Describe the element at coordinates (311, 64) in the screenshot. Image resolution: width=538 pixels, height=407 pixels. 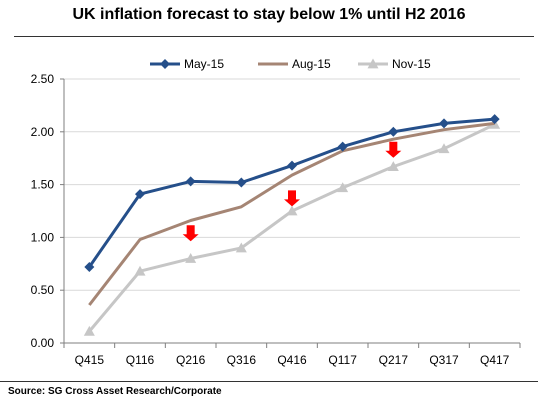
I see `legend-label-aug-15: Aug-15` at that location.